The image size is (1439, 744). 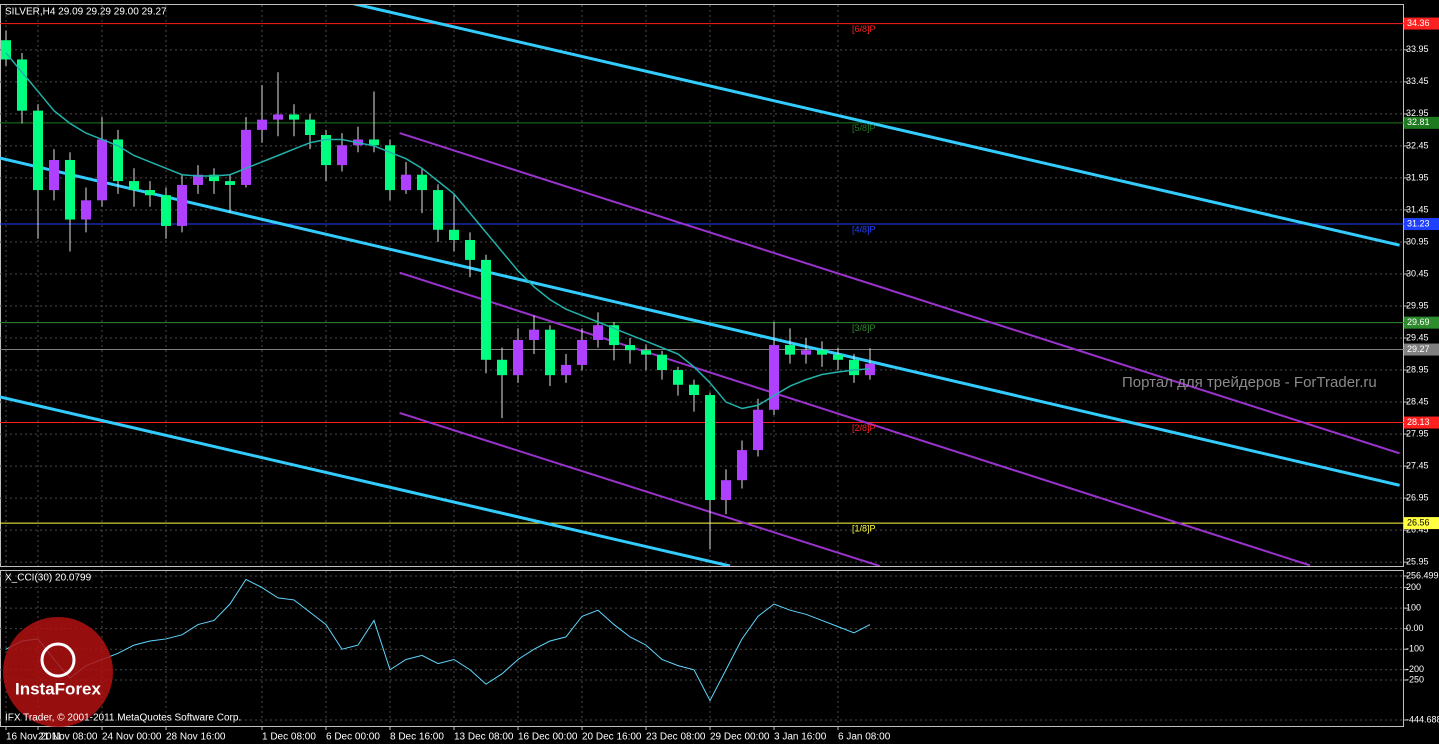 I want to click on logo-text: InstaForex, so click(x=58, y=688).